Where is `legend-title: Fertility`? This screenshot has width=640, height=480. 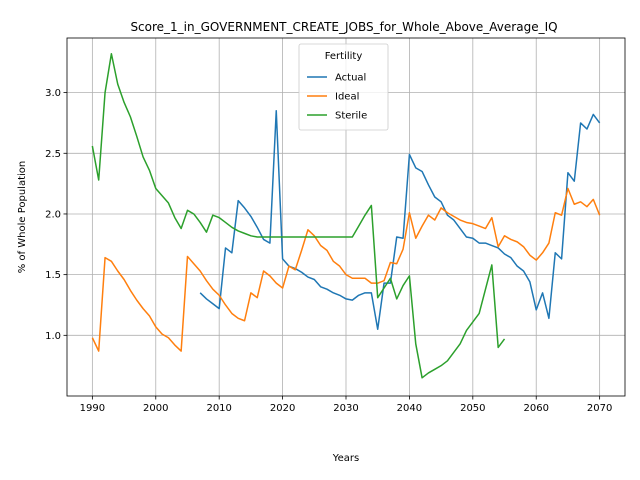 legend-title: Fertility is located at coordinates (344, 56).